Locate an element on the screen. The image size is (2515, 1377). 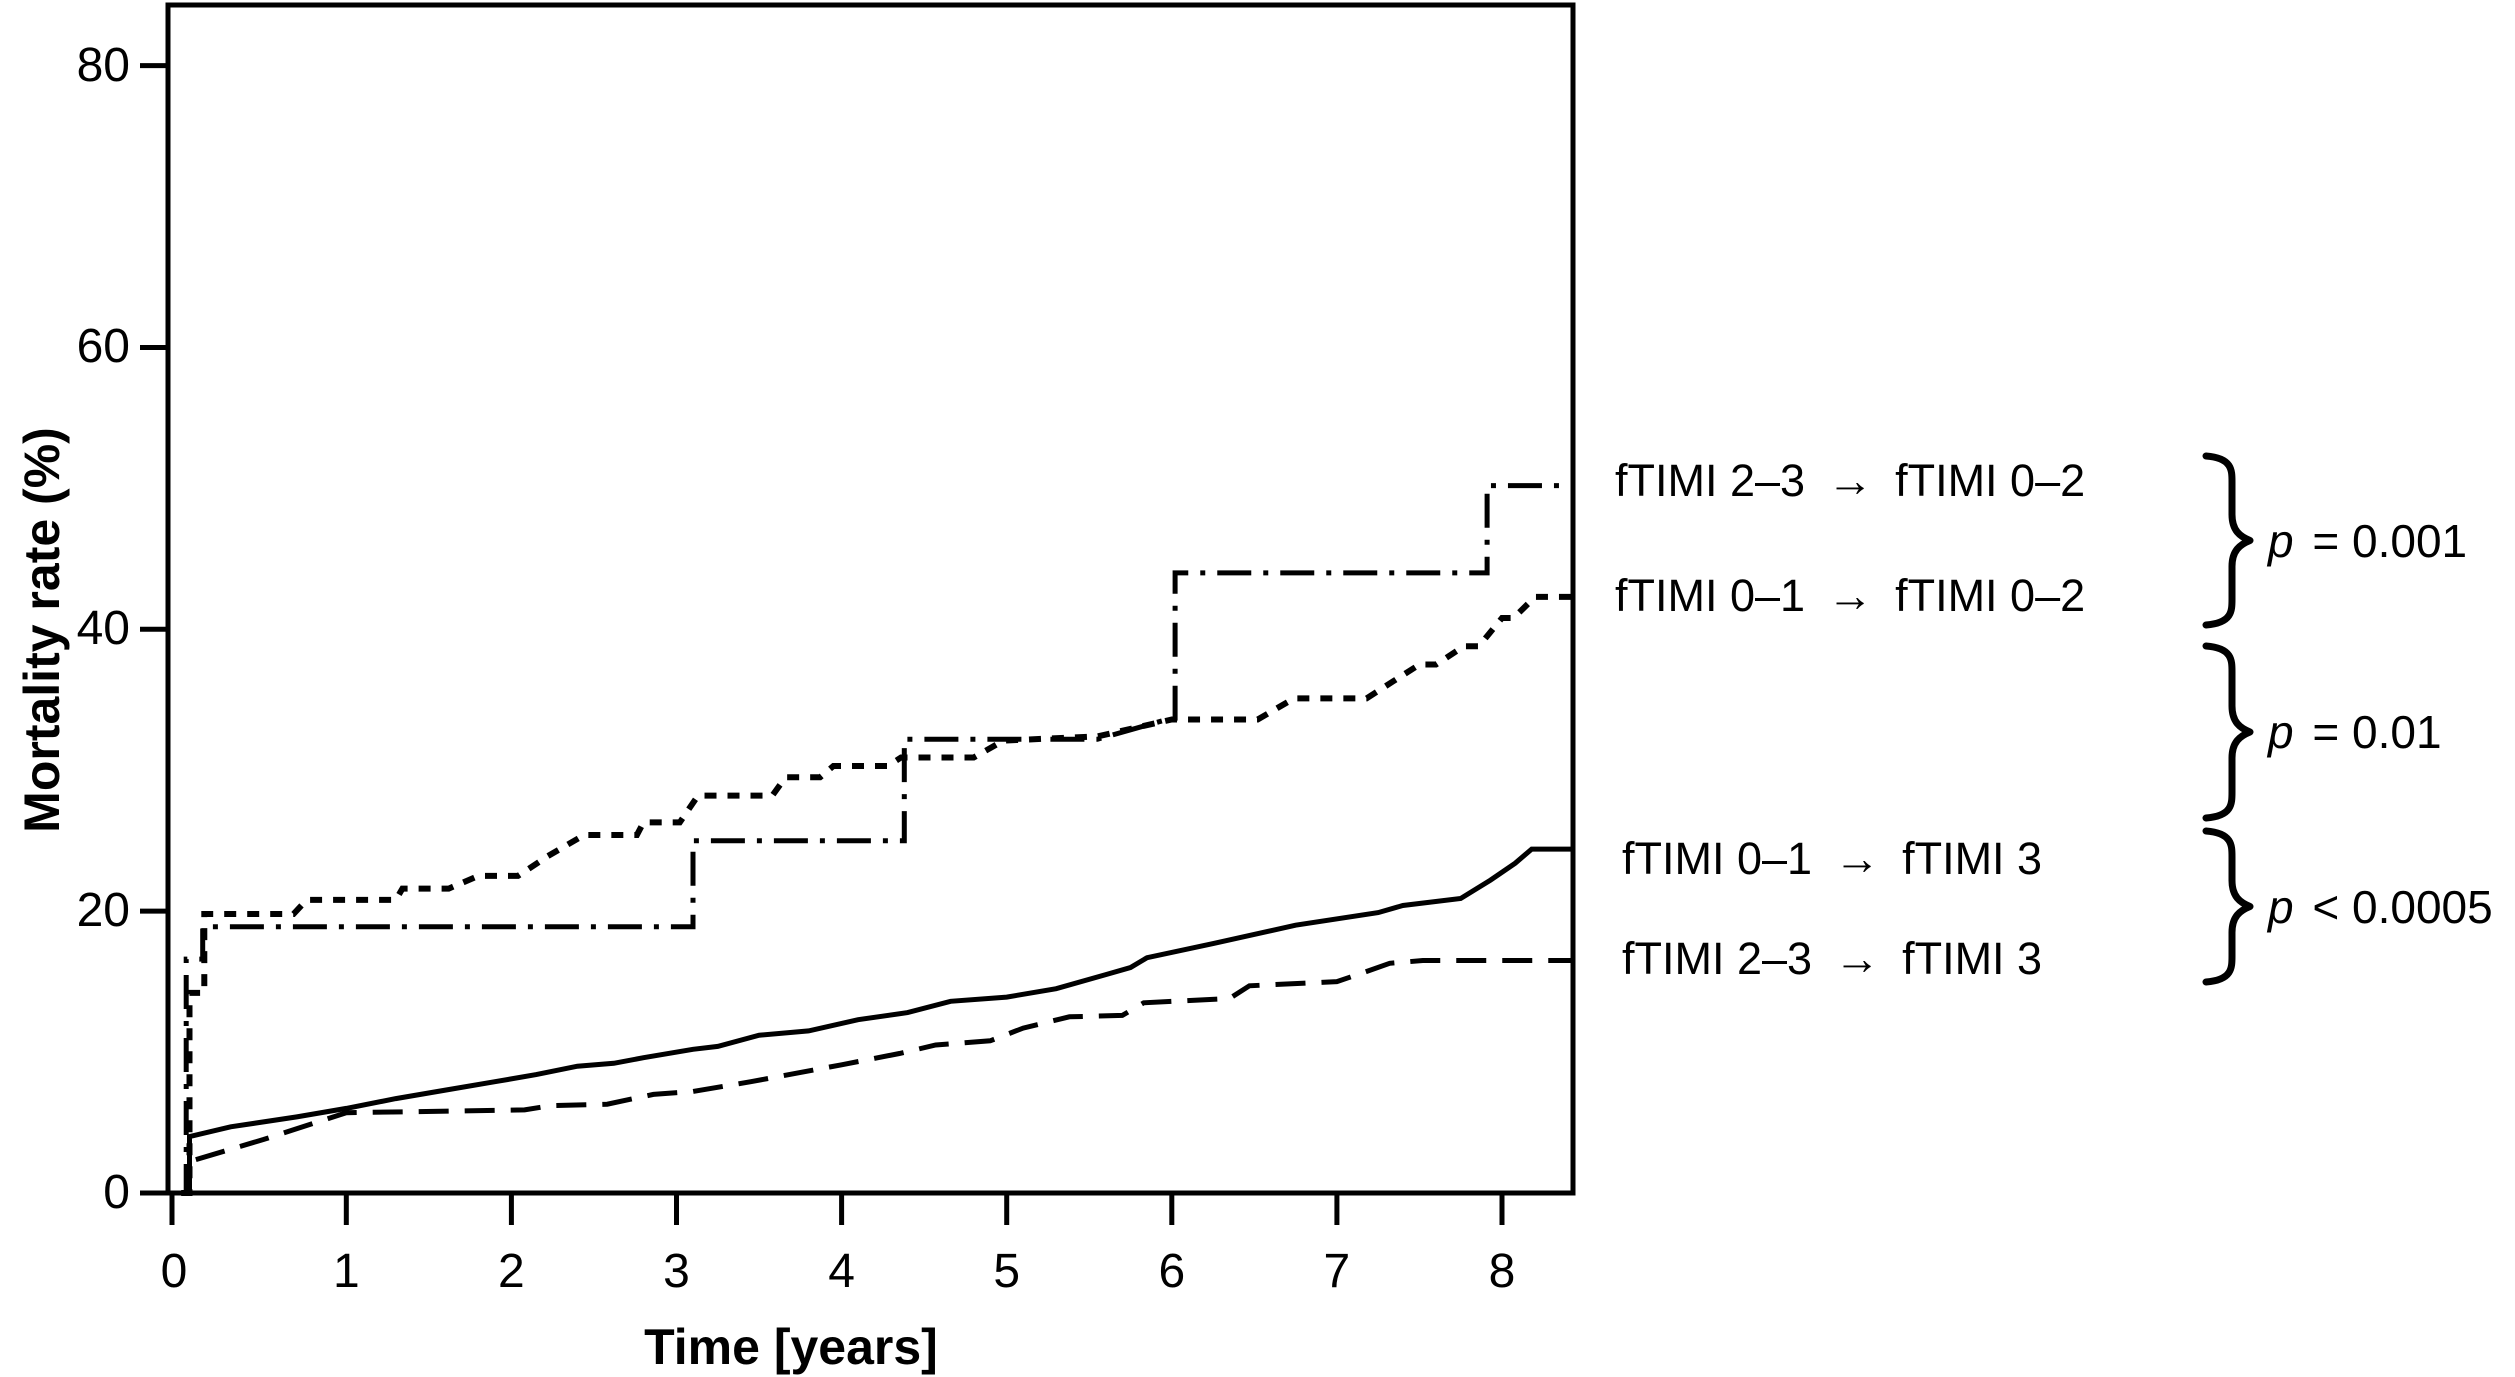
y-tick-label: 80 is located at coordinates (103, 65).